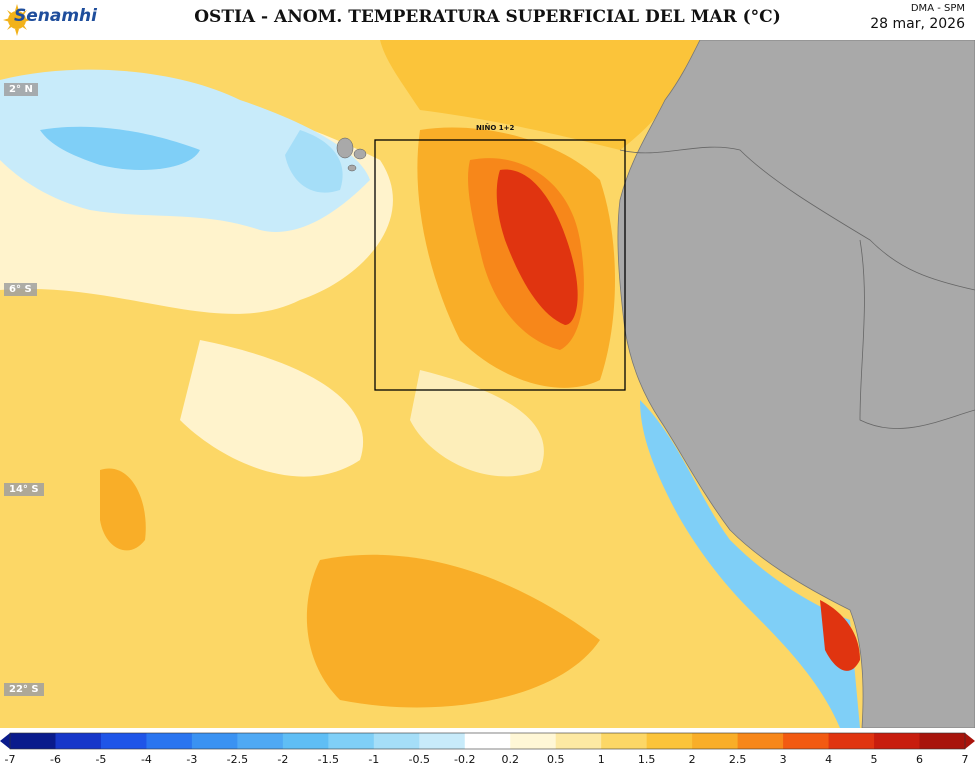 The height and width of the screenshot is (769, 975). What do you see at coordinates (917, 24) in the screenshot?
I see `date-label: 28 mar, 2026` at bounding box center [917, 24].